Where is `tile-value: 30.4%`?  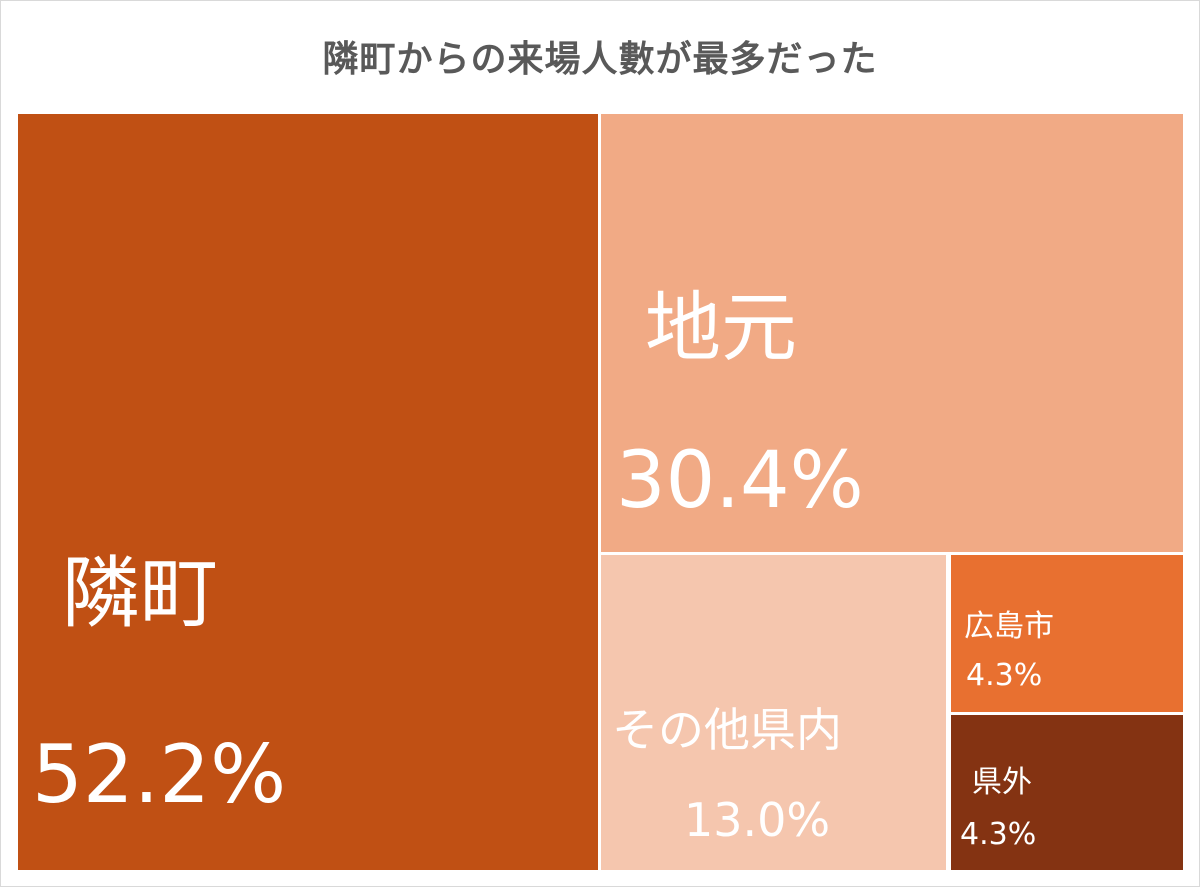 tile-value: 30.4% is located at coordinates (740, 481).